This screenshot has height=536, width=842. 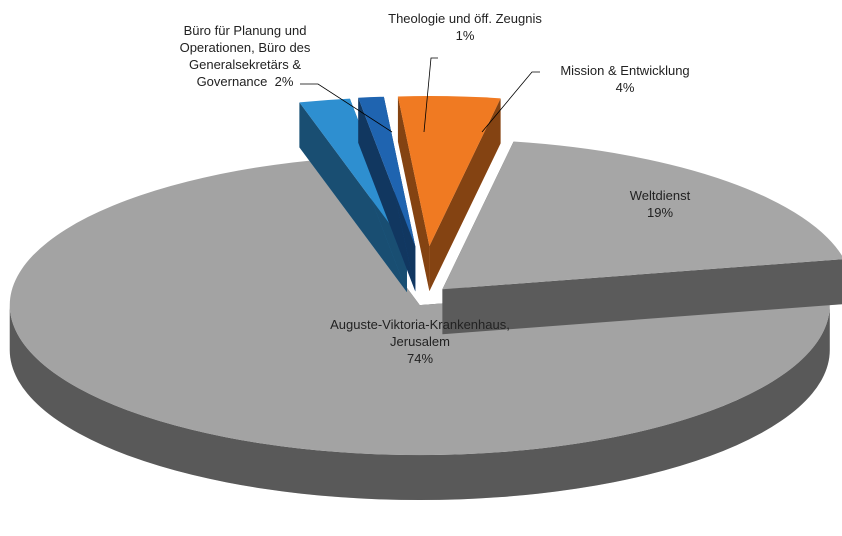 I want to click on slice-label: Theologie und öff. Zeugnis 1%, so click(x=465, y=27).